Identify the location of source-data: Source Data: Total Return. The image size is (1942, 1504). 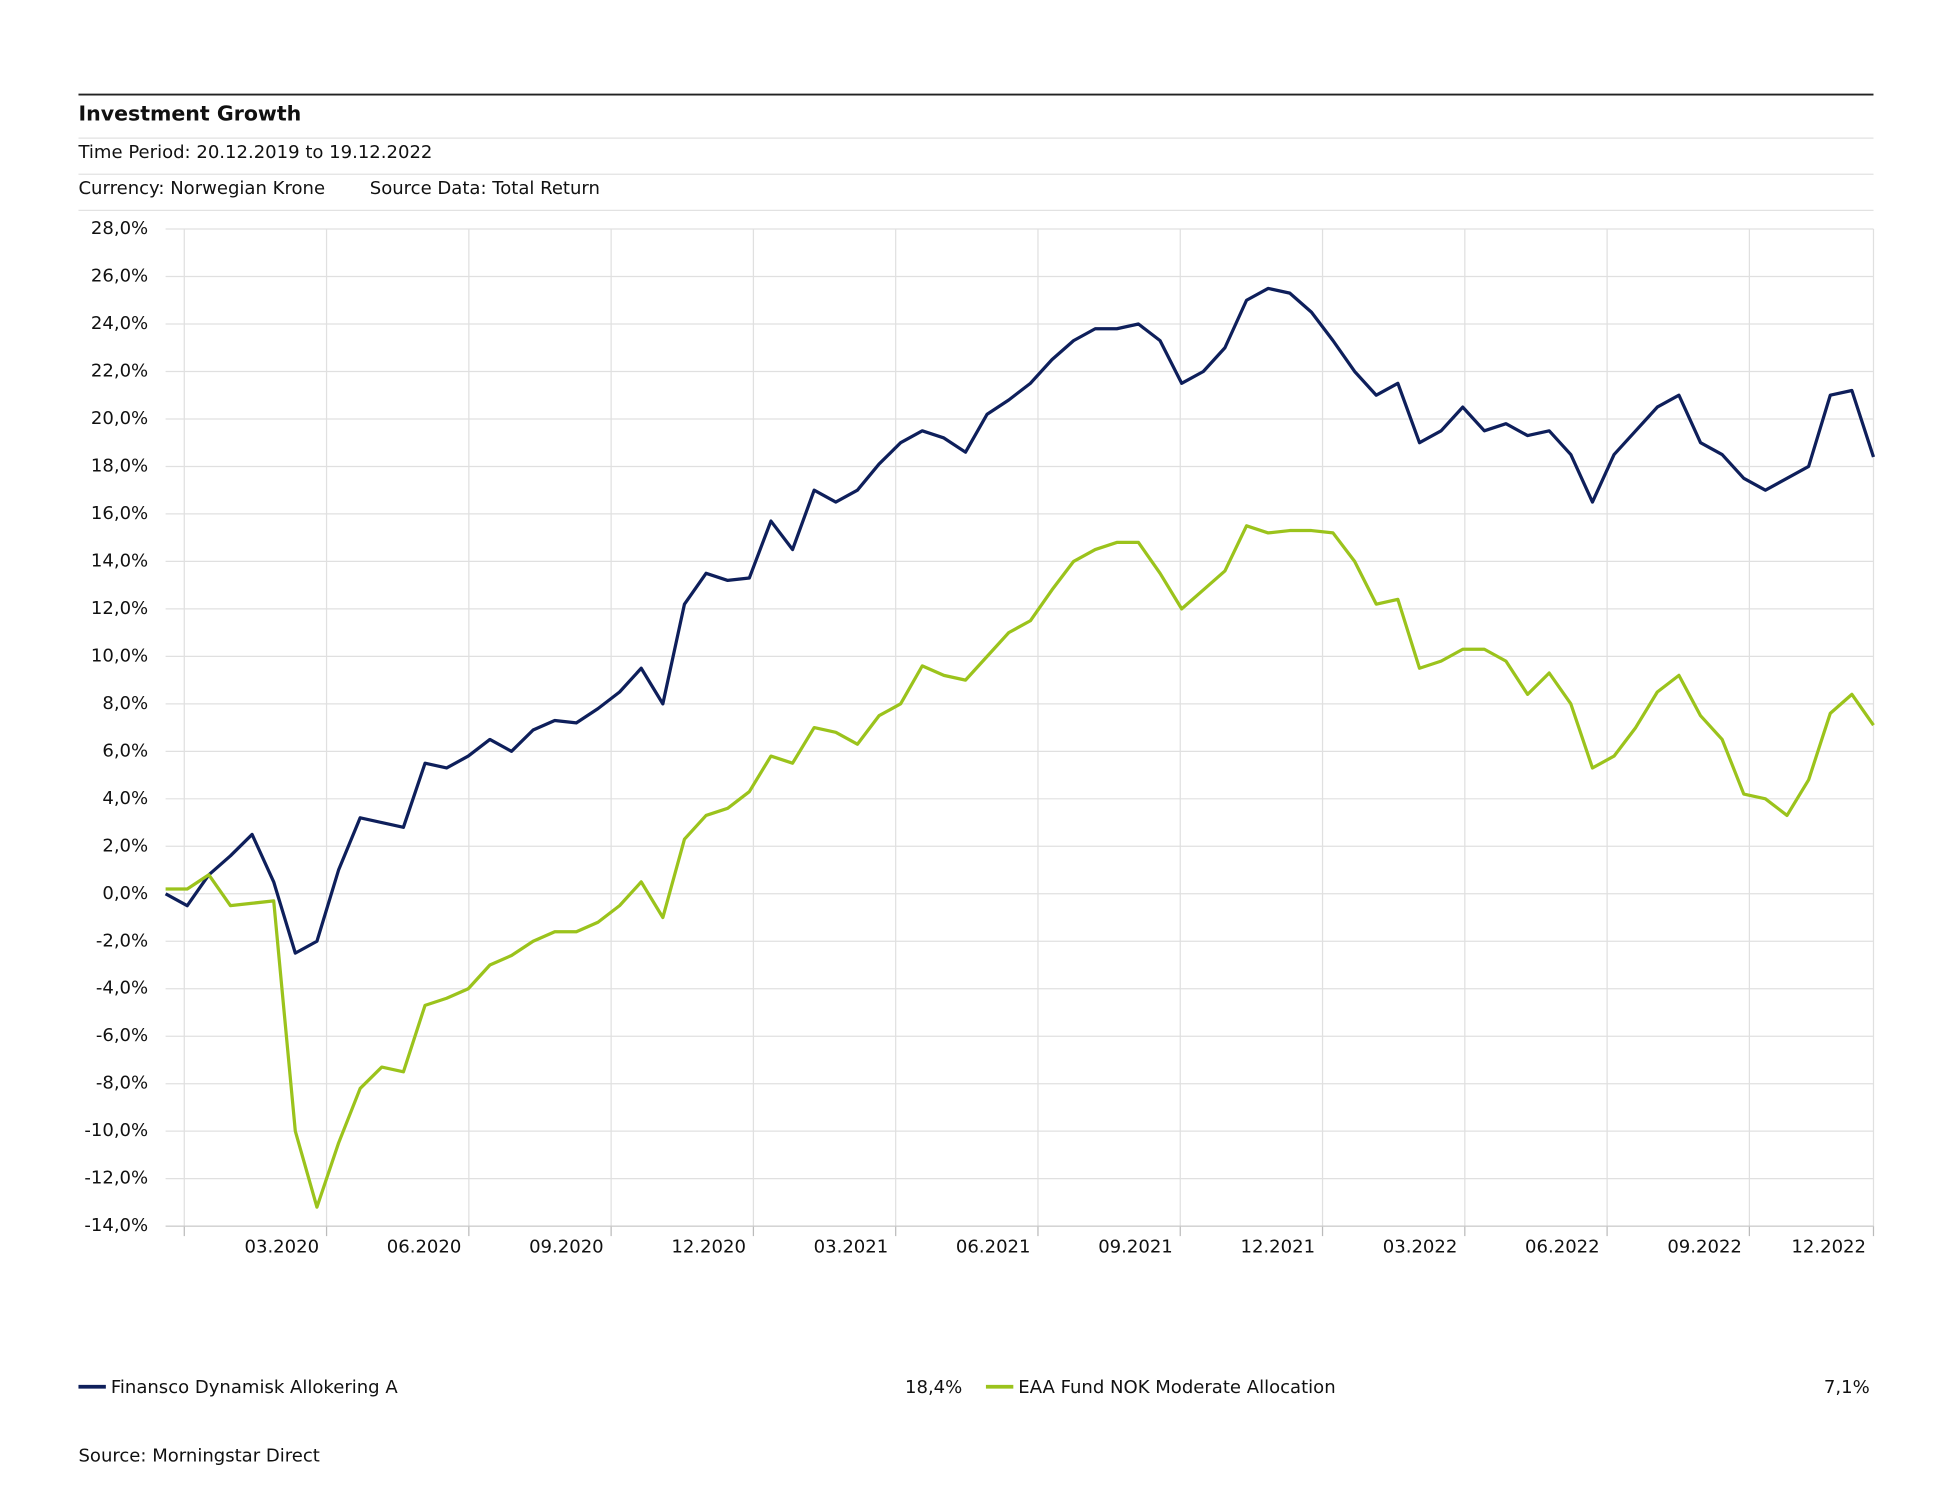
(485, 188).